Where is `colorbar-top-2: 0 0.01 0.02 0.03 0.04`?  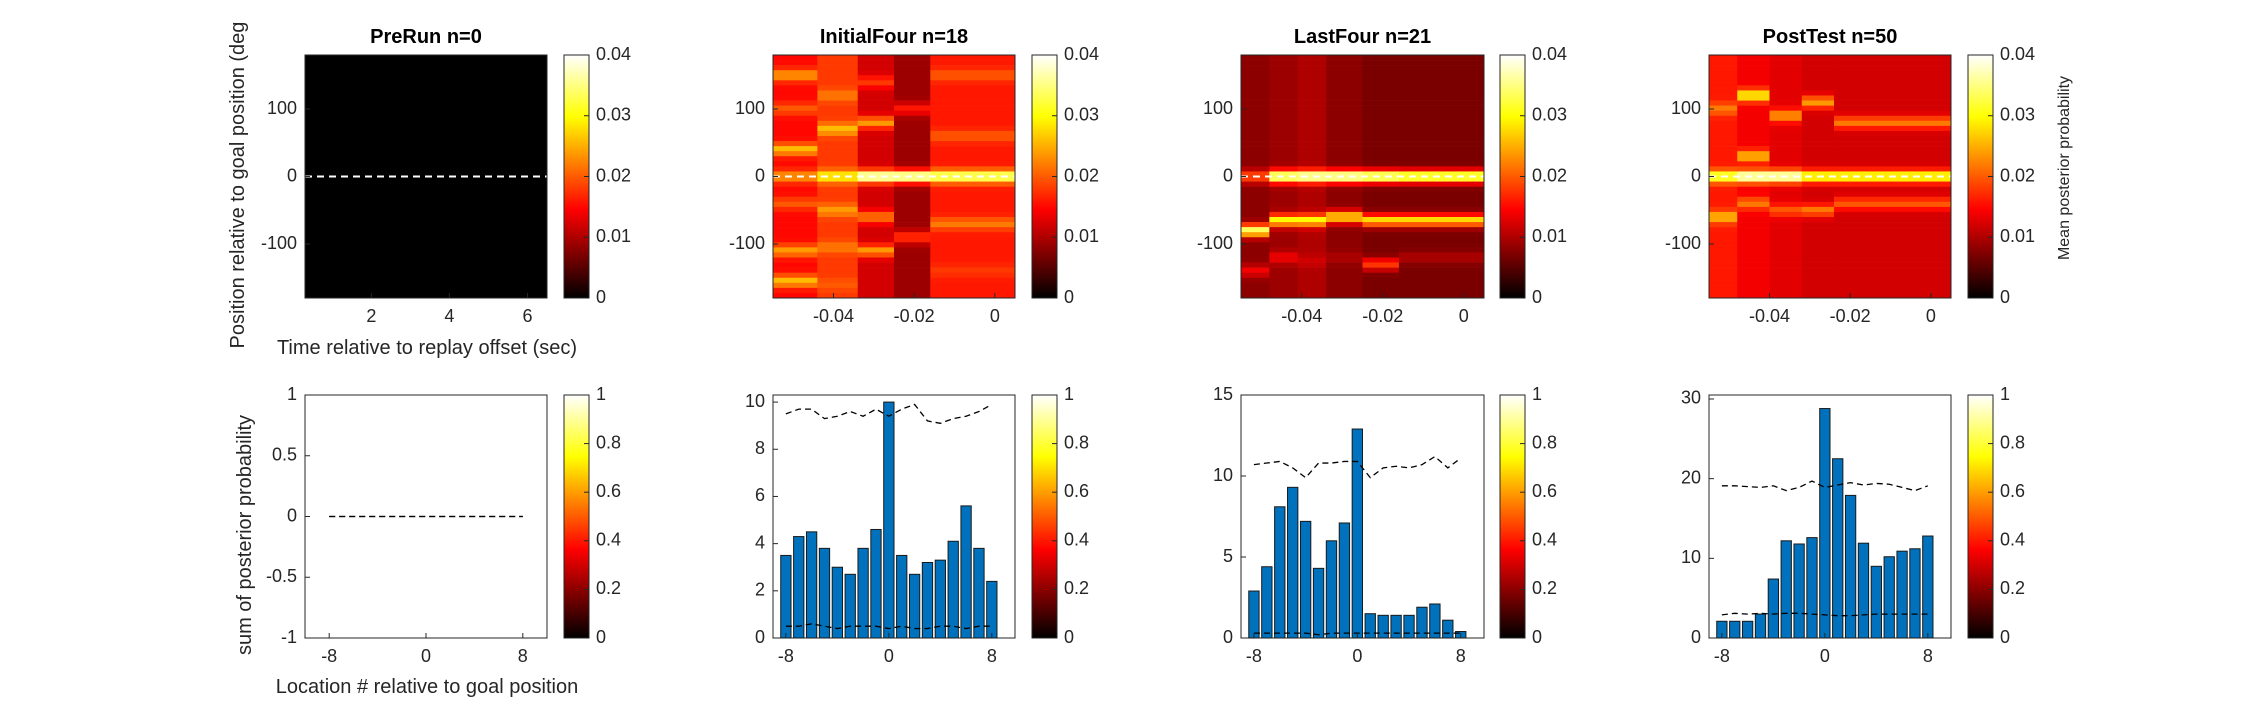
colorbar-top-2: 0 0.01 0.02 0.03 0.04 is located at coordinates (1065, 175).